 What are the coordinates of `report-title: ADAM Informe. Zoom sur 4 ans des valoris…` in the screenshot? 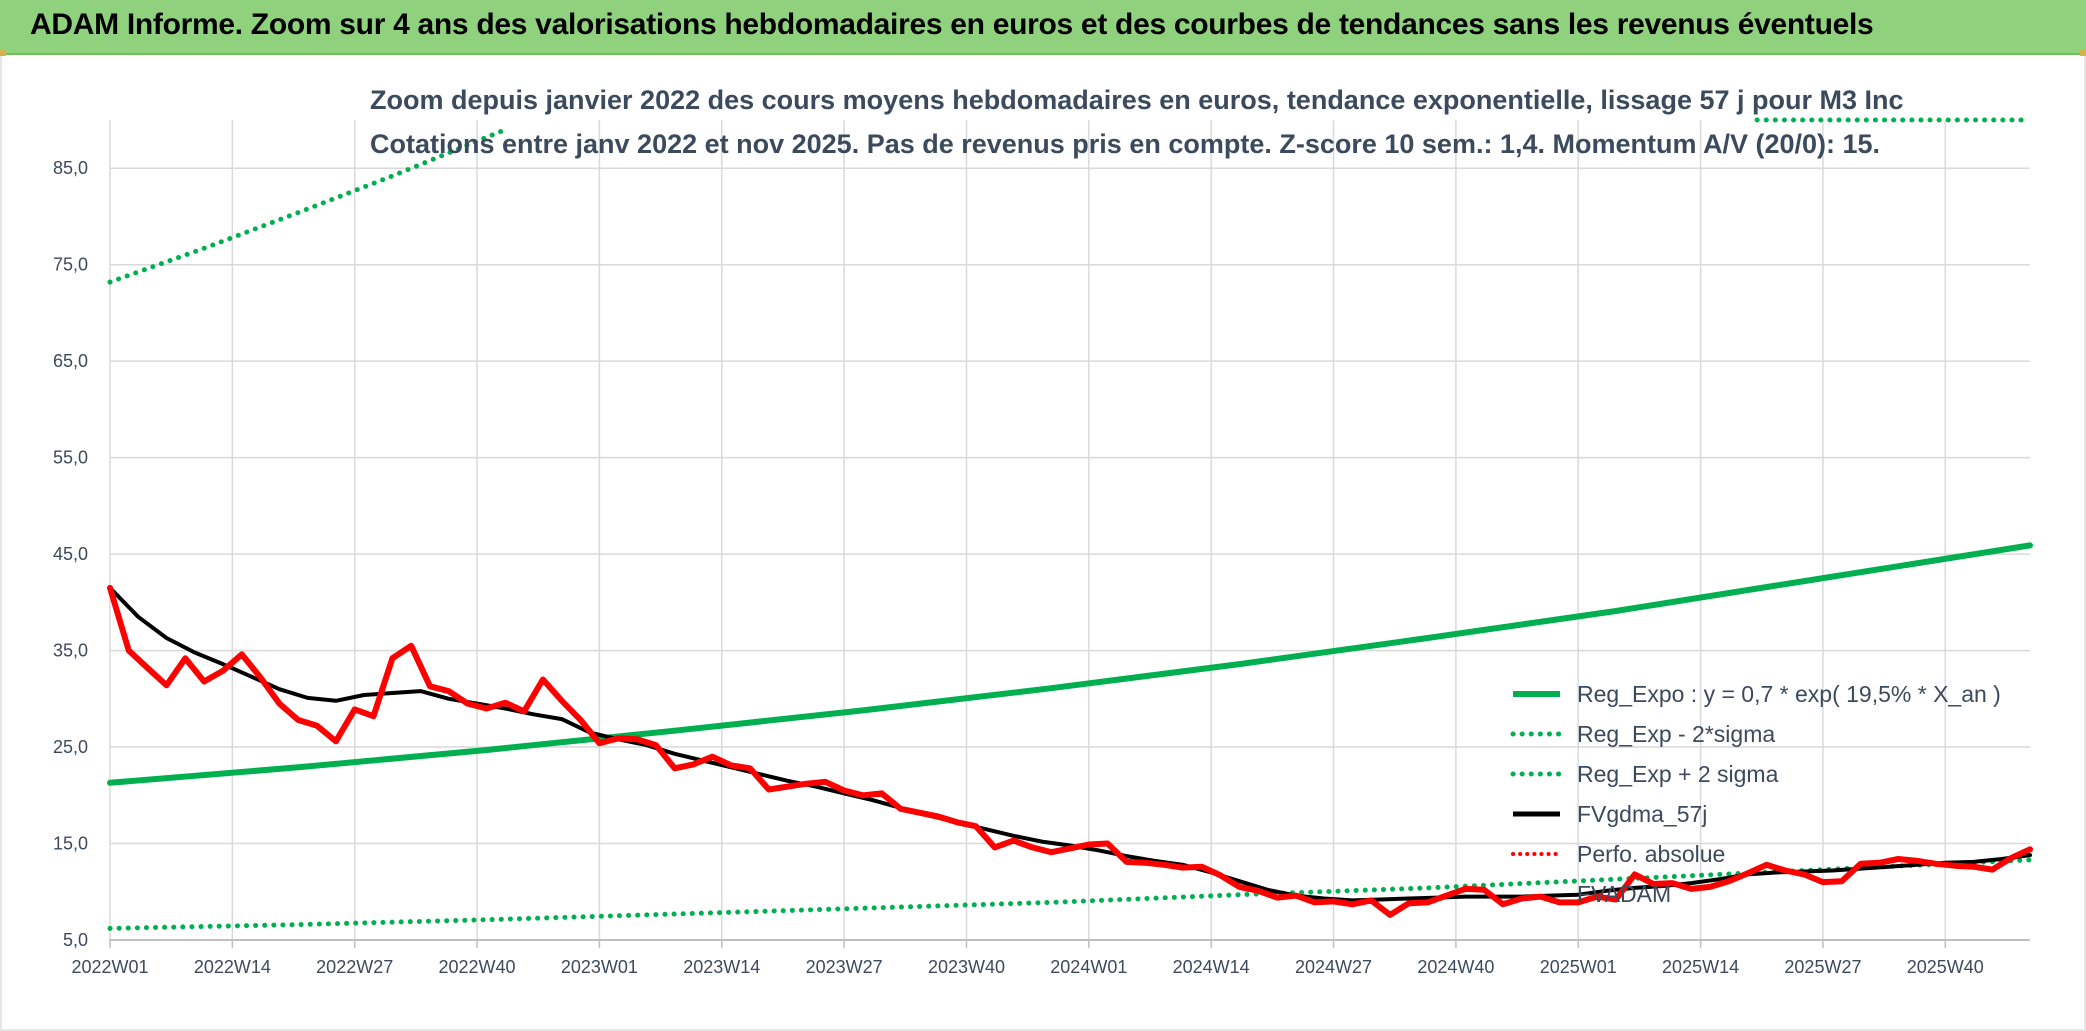 It's located at (952, 24).